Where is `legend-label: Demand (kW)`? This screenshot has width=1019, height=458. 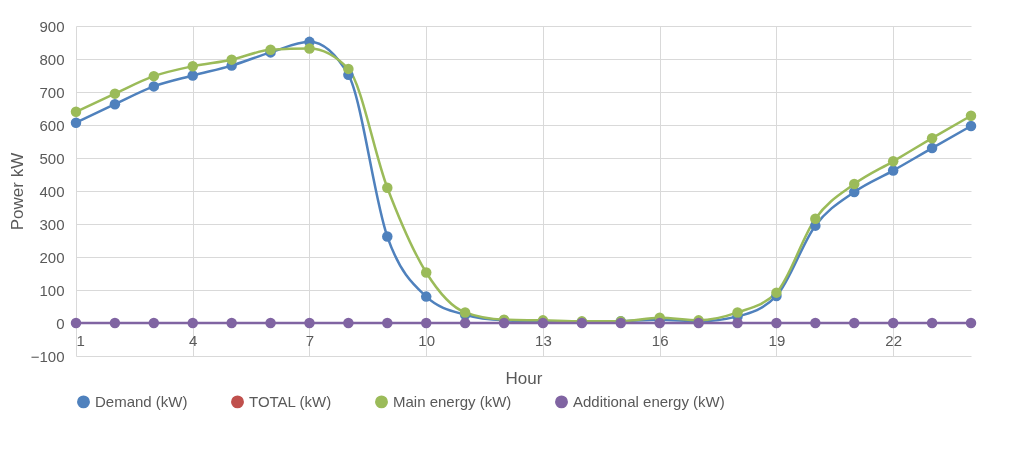
legend-label: Demand (kW) is located at coordinates (141, 401).